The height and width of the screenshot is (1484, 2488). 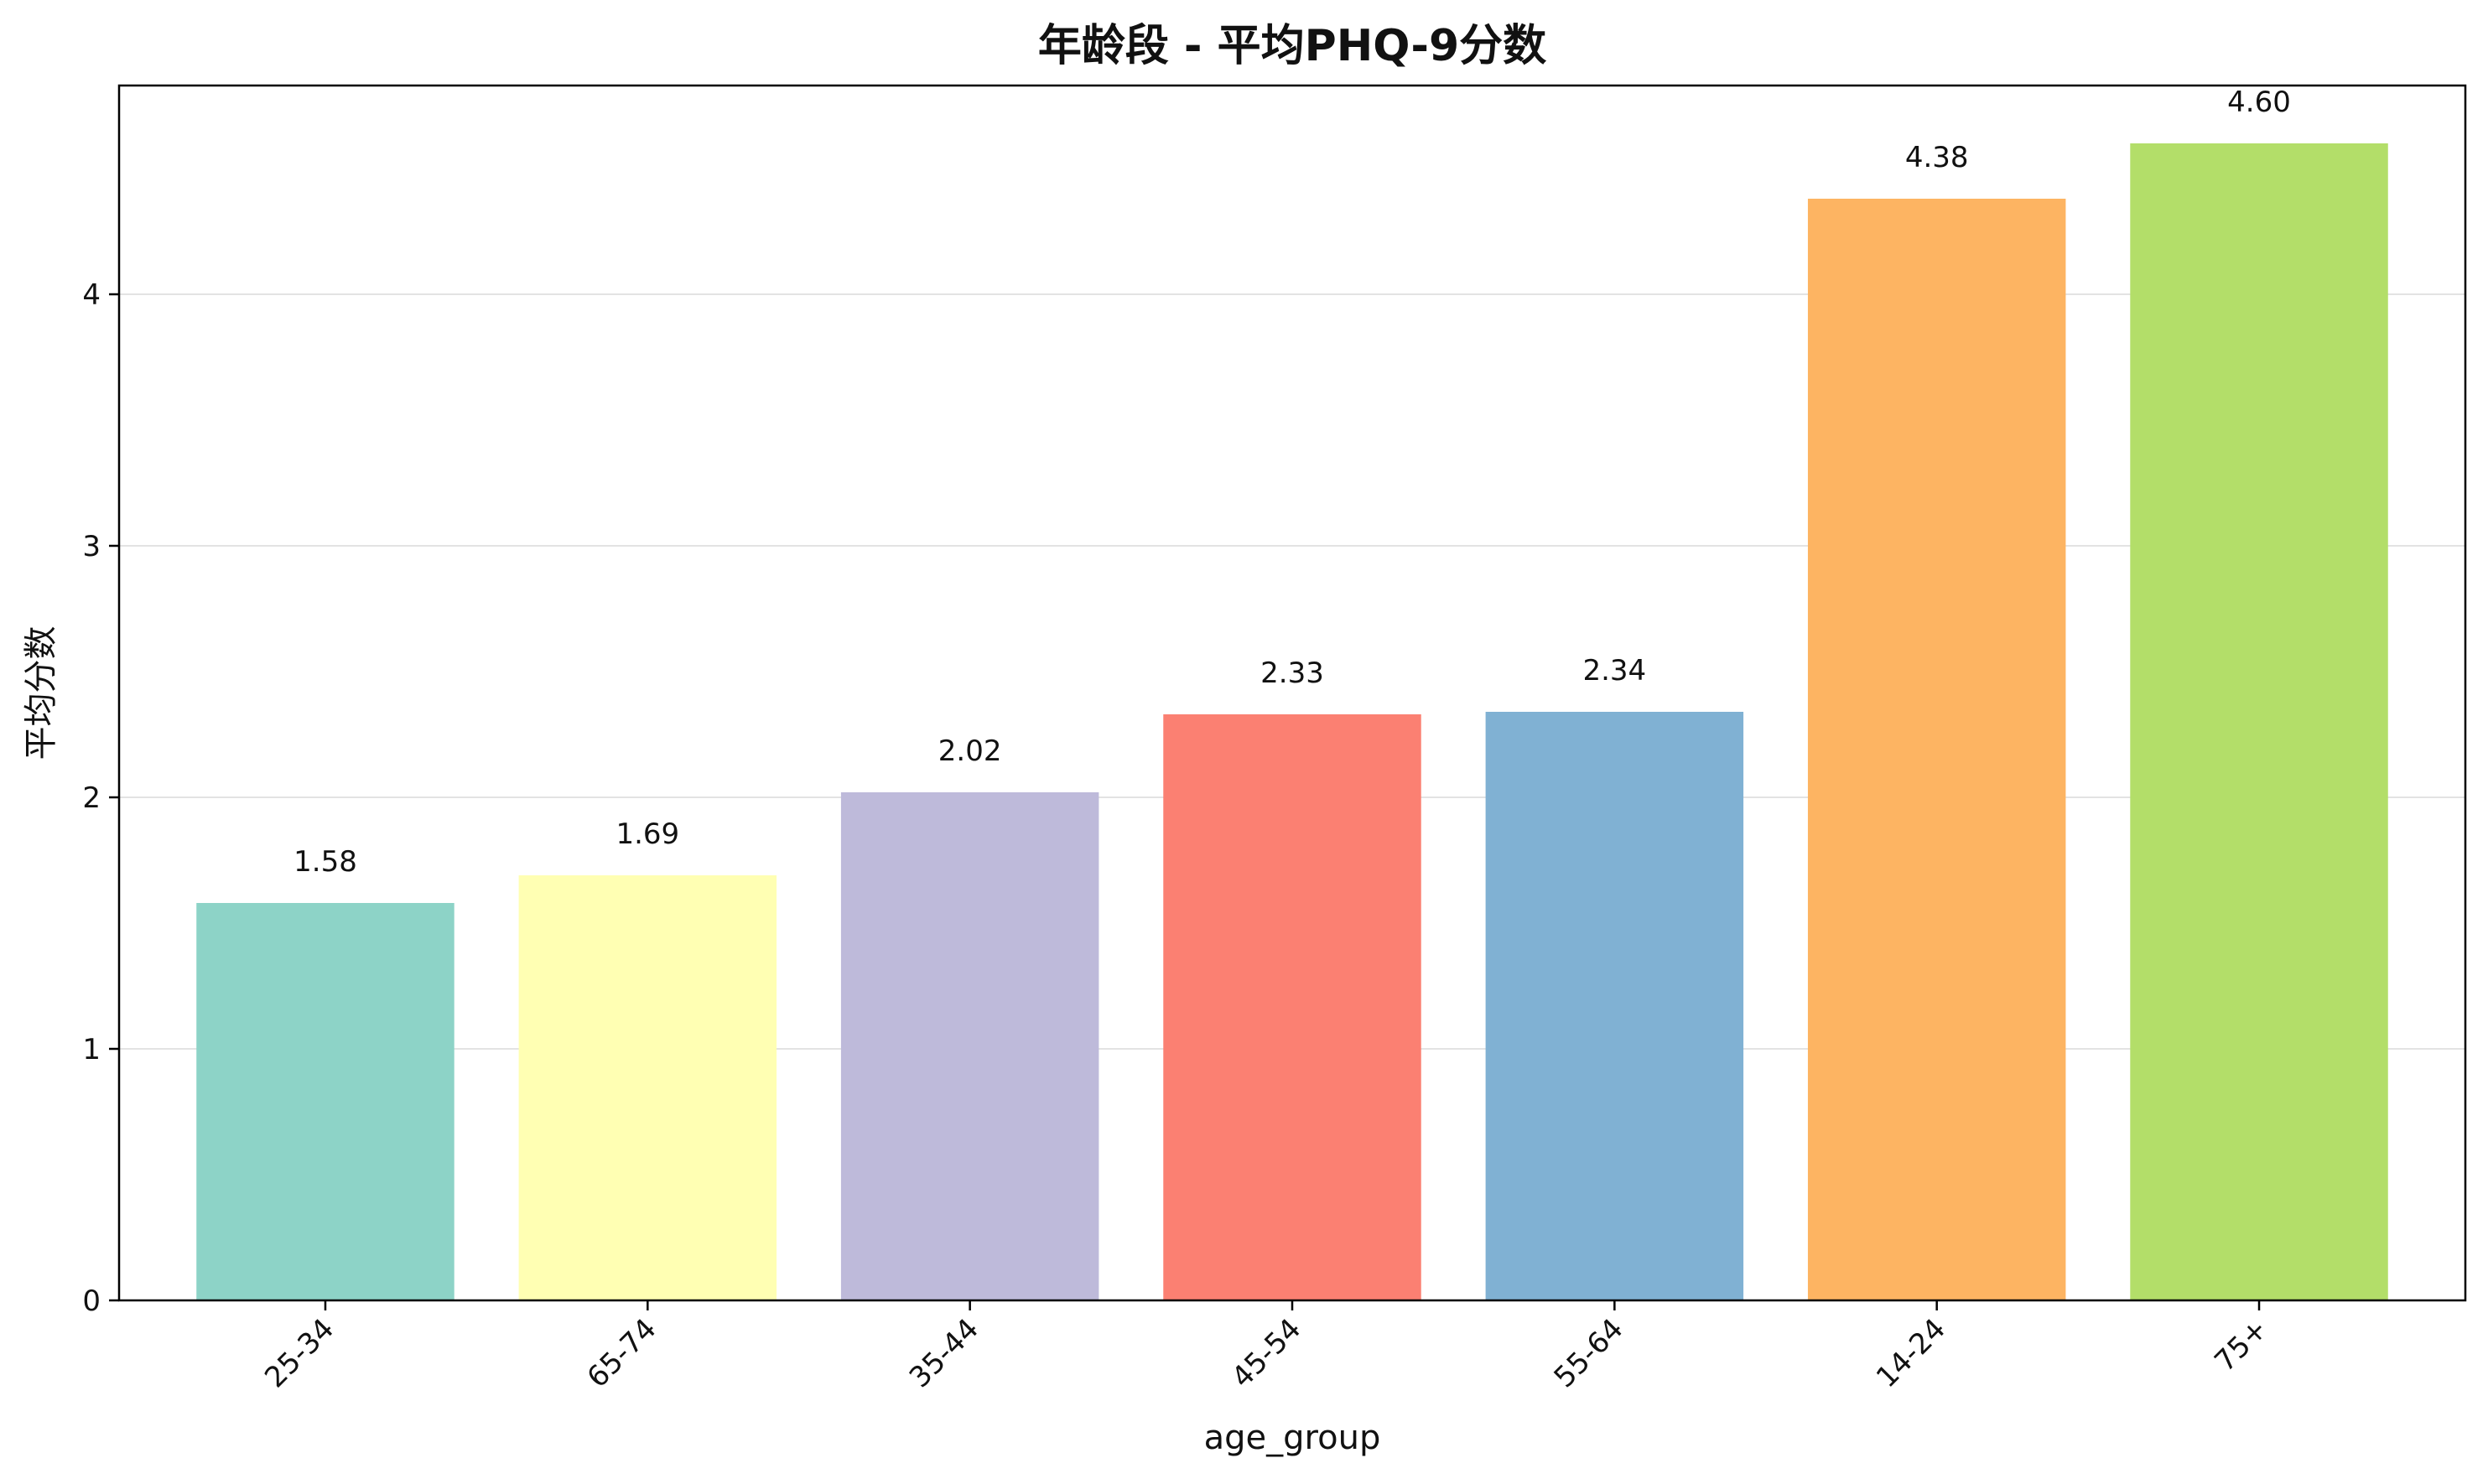 What do you see at coordinates (91, 546) in the screenshot?
I see `y-tick-label: 3` at bounding box center [91, 546].